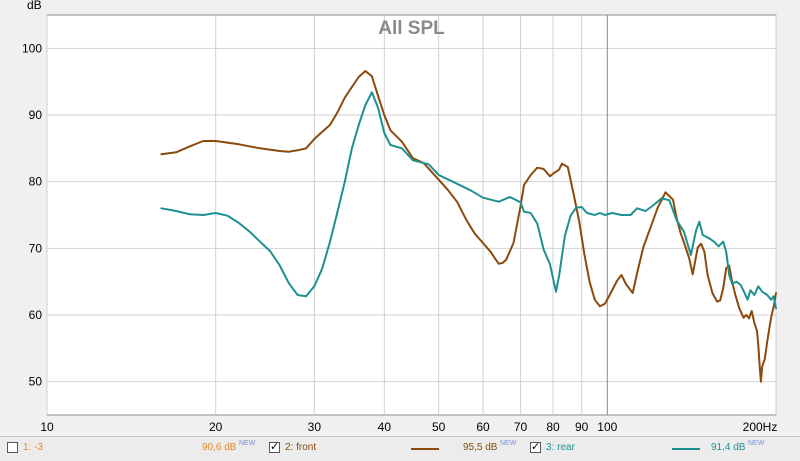  I want to click on legend-value-3: 91,4 dB, so click(728, 447).